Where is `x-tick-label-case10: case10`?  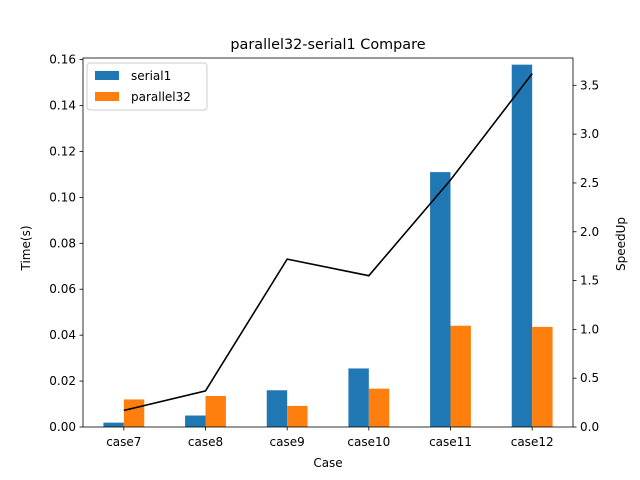
x-tick-label-case10: case10 is located at coordinates (368, 442).